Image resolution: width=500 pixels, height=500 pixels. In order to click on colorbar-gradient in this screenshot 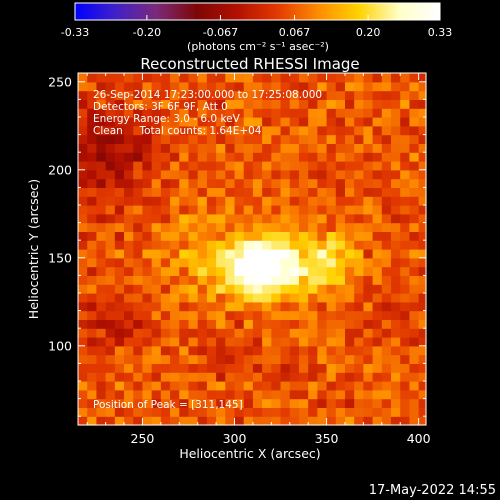, I will do `click(257, 11)`.